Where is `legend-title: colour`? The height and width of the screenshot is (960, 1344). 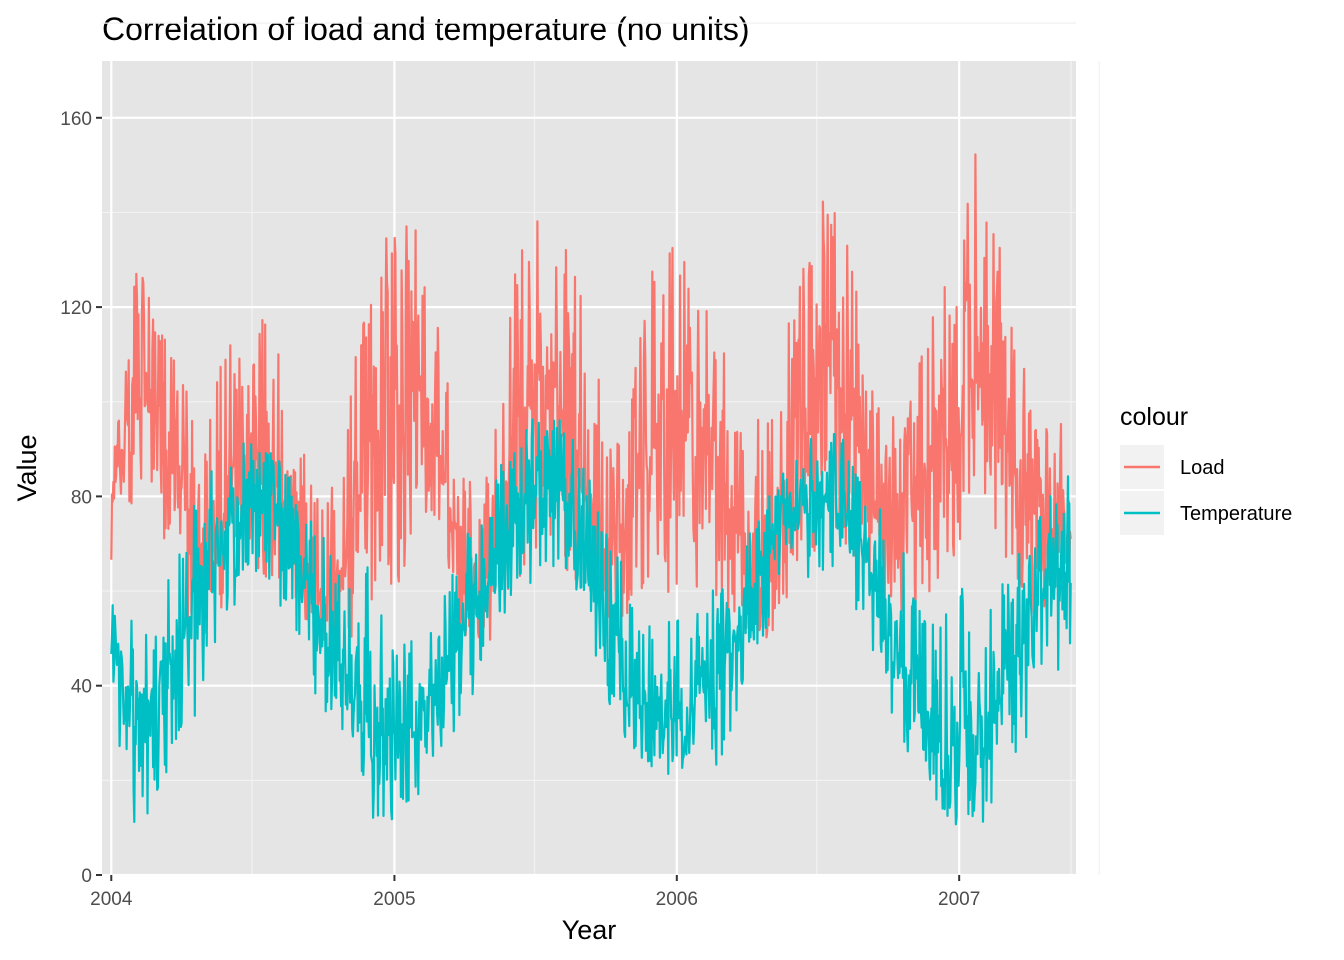 legend-title: colour is located at coordinates (1154, 417).